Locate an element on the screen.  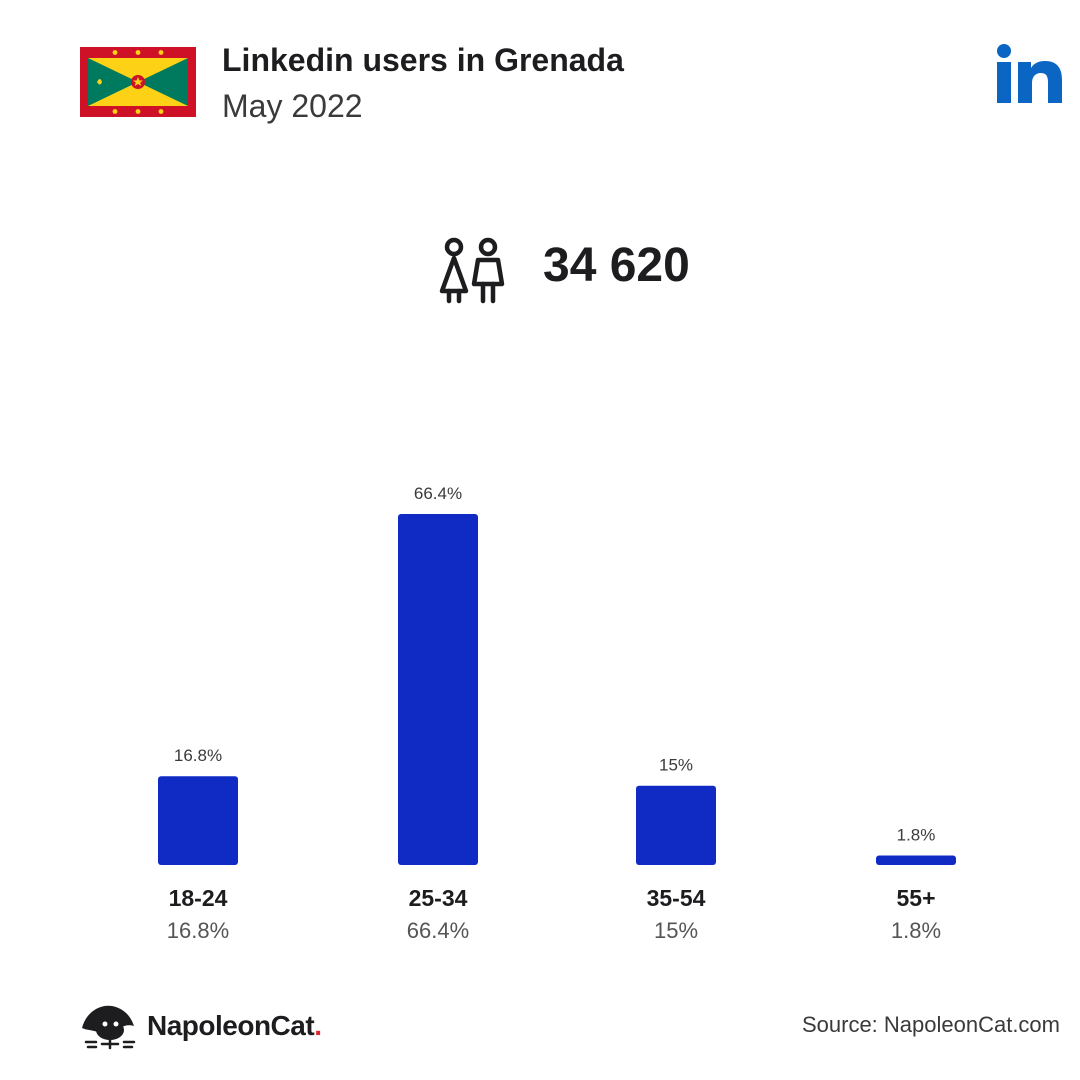
category-percent-label: 1.8% is located at coordinates (916, 930).